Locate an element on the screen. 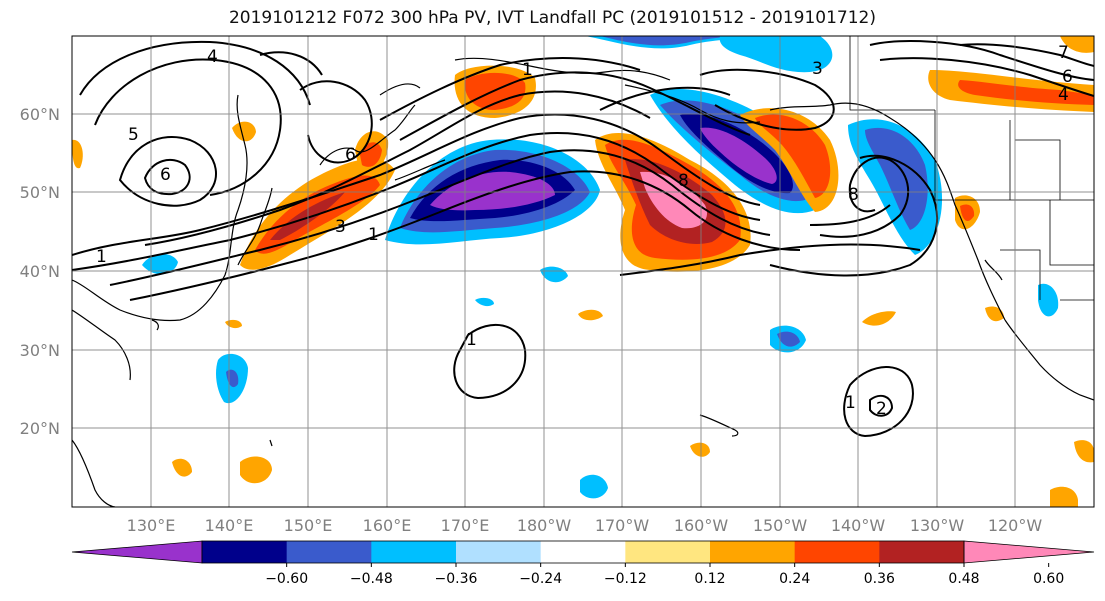 The image size is (1105, 601). lon-label: 150°W is located at coordinates (780, 525).